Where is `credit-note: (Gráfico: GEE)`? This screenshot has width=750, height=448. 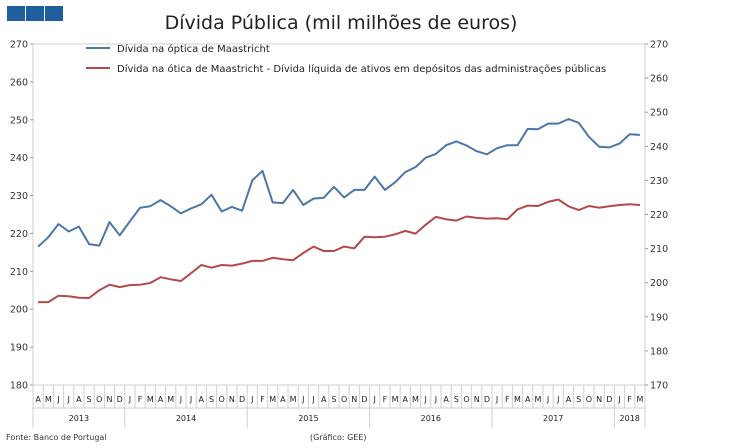
credit-note: (Gráfico: GEE) is located at coordinates (338, 437).